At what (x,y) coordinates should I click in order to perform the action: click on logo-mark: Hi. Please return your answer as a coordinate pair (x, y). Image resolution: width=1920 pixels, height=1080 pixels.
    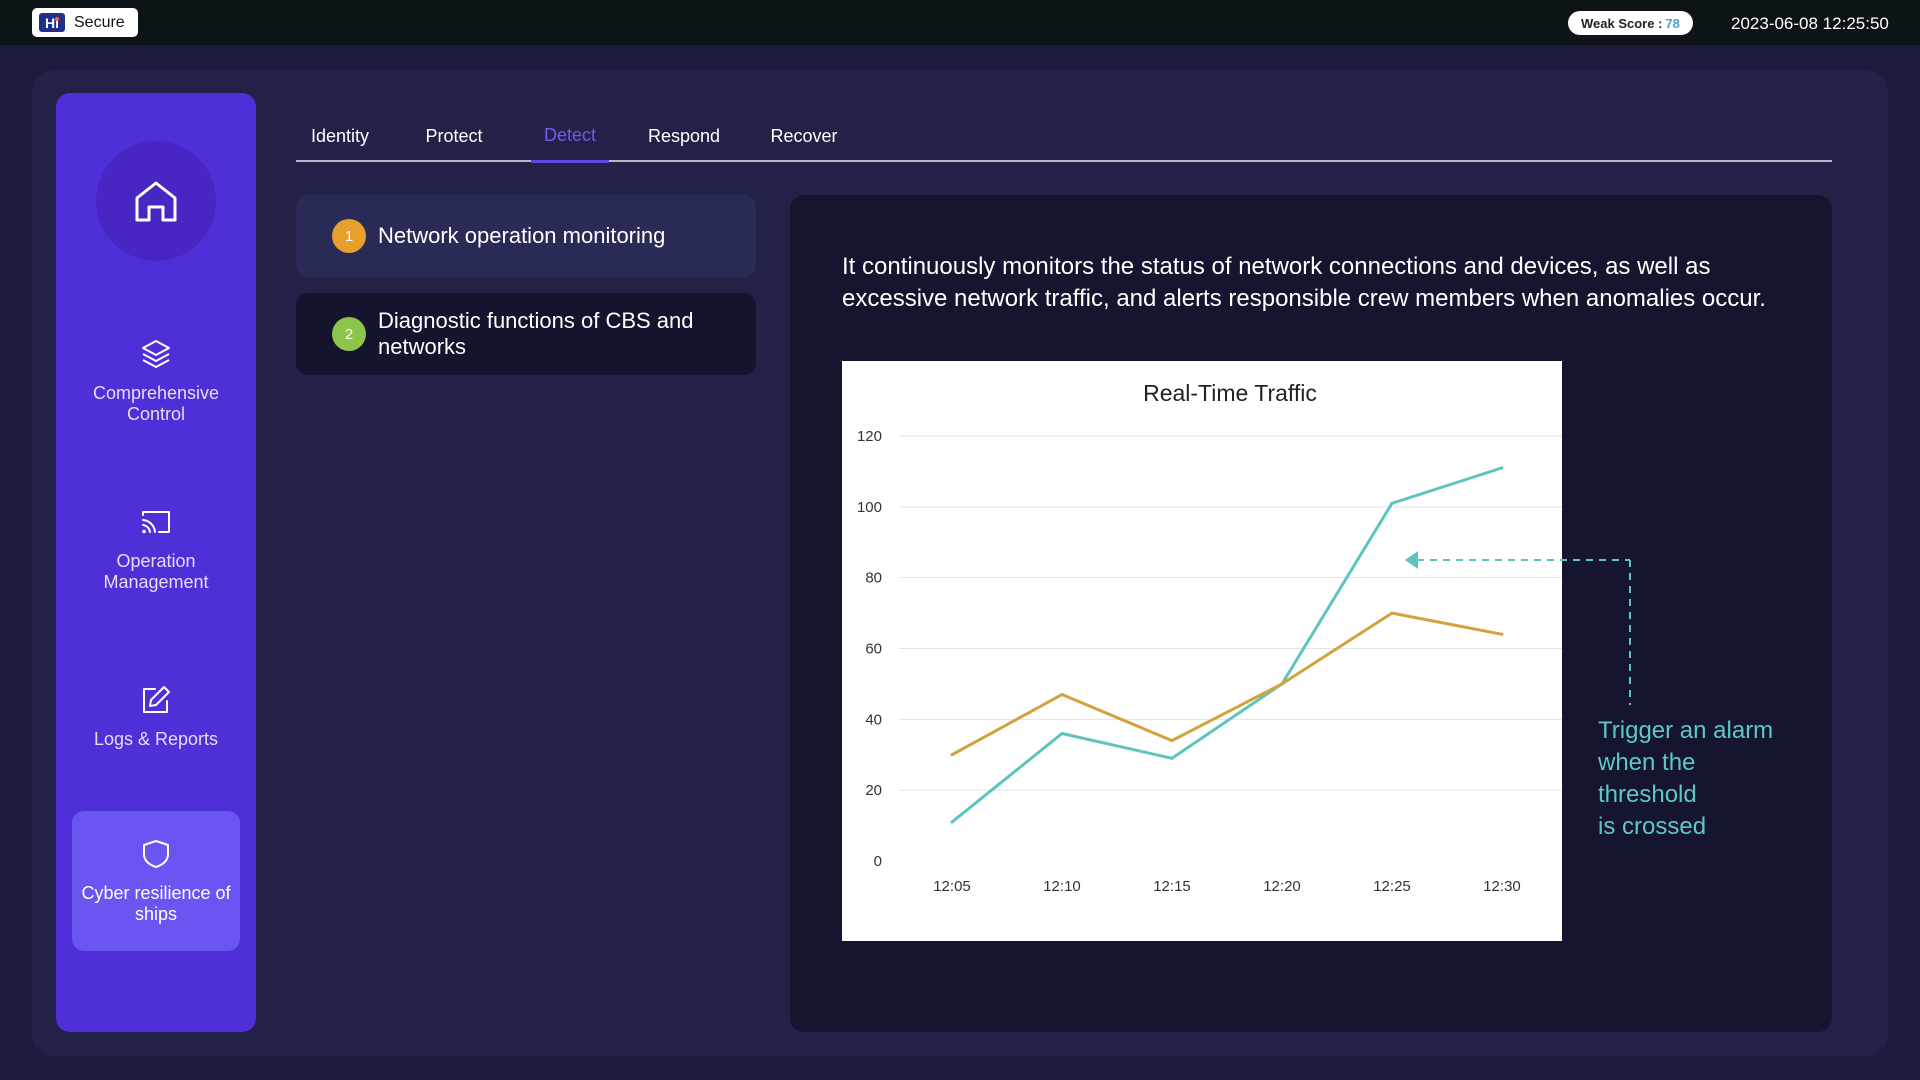
    Looking at the image, I should click on (52, 22).